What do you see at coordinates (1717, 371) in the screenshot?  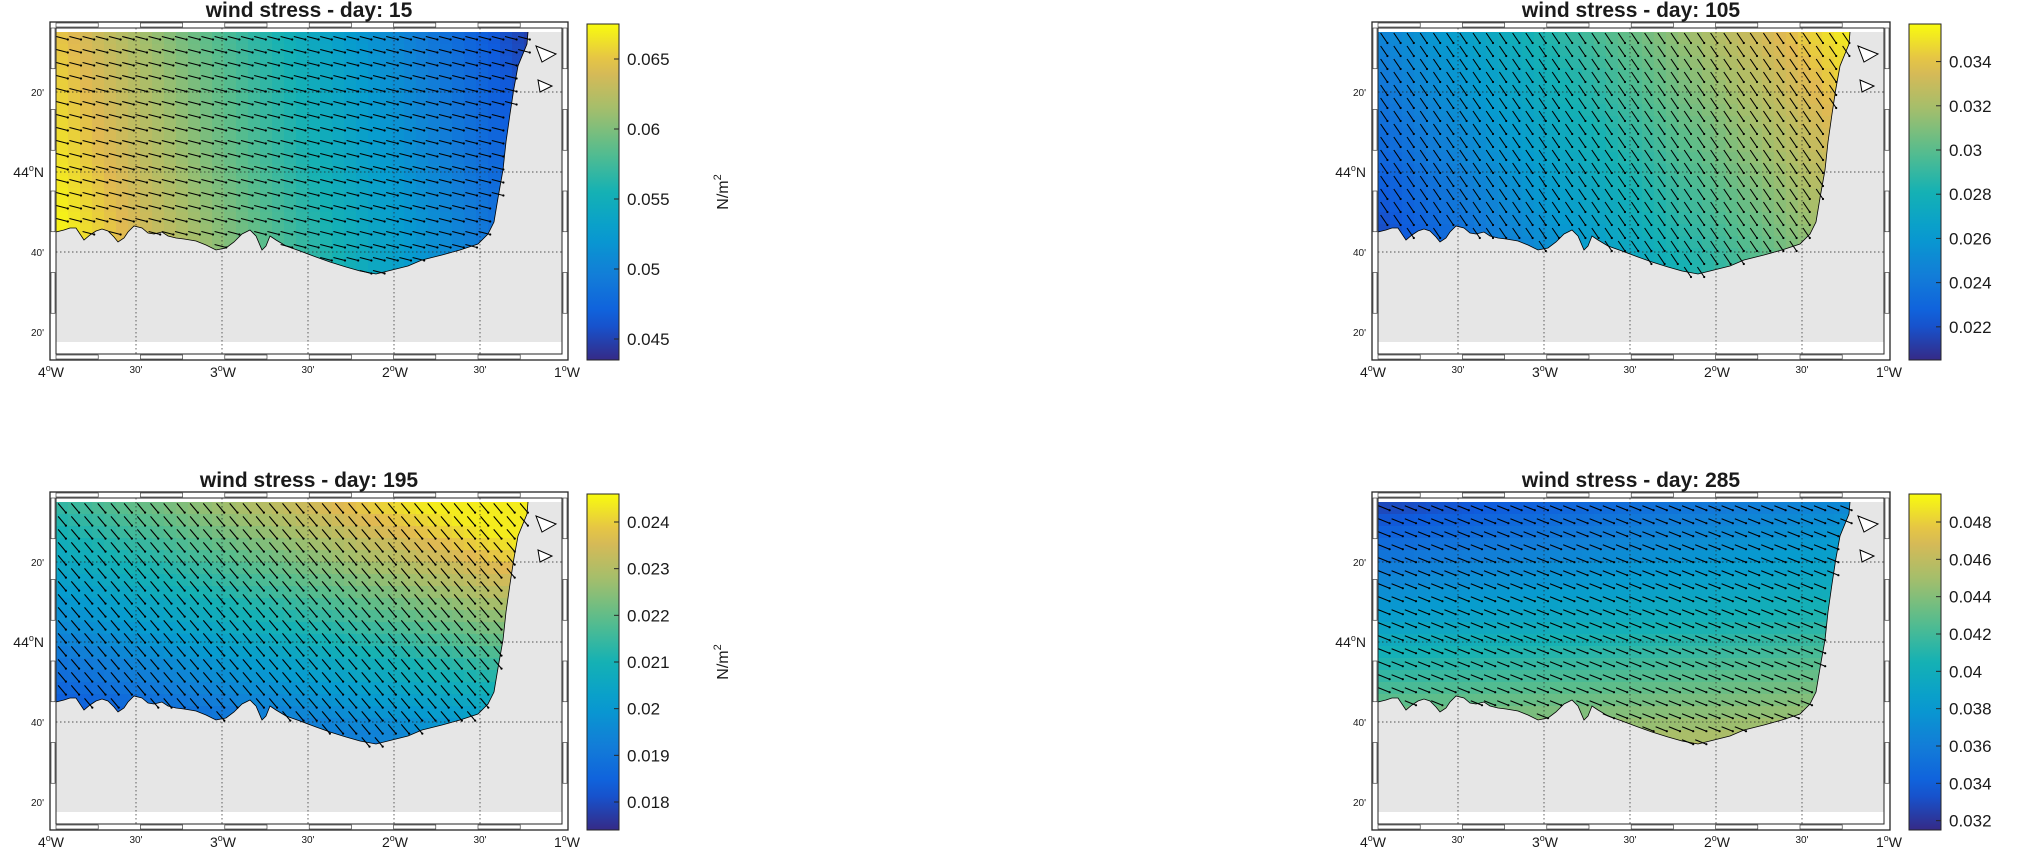 I see `x-tick-label: 2oW` at bounding box center [1717, 371].